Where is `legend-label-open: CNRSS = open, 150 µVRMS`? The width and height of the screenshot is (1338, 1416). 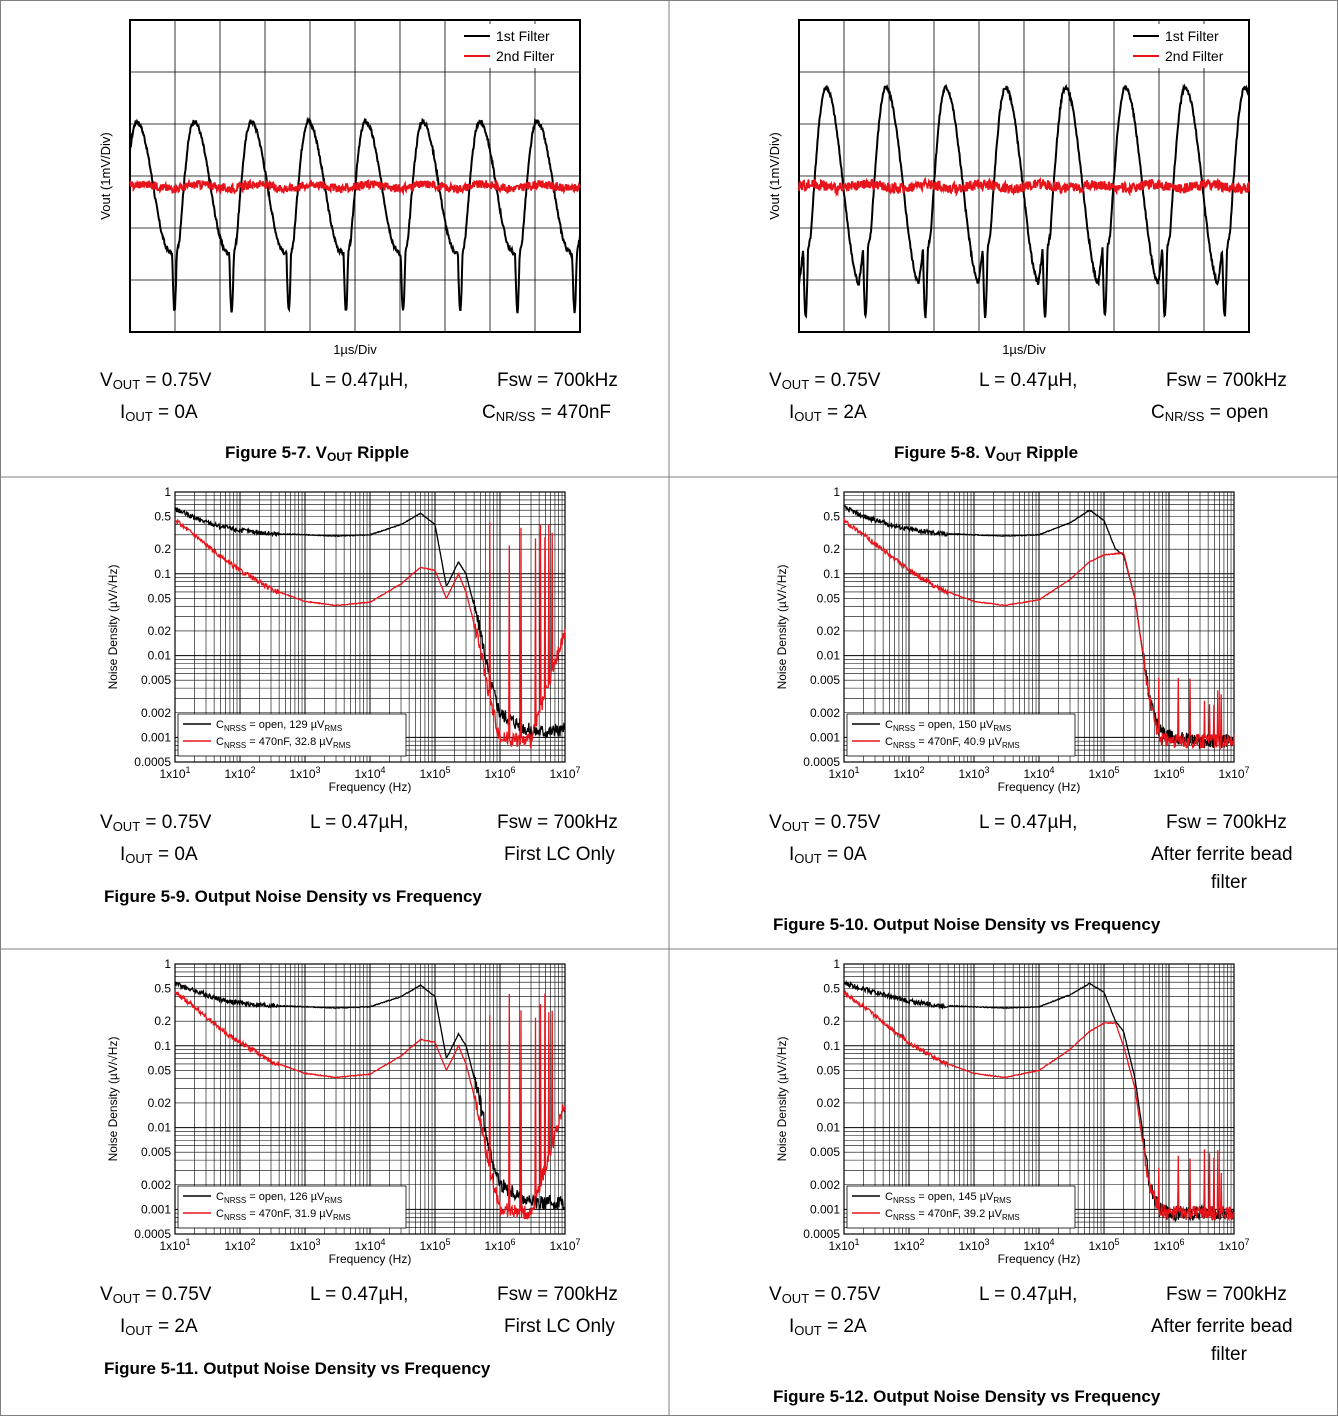 legend-label-open: CNRSS = open, 150 µVRMS is located at coordinates (948, 726).